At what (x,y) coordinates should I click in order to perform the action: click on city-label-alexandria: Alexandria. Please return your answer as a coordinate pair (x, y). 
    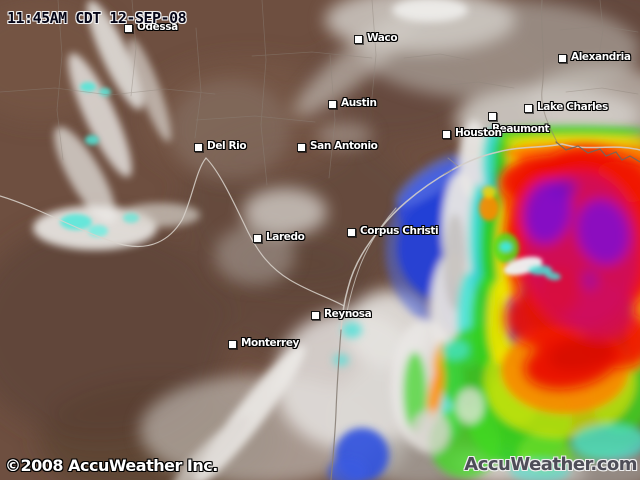
    Looking at the image, I should click on (601, 57).